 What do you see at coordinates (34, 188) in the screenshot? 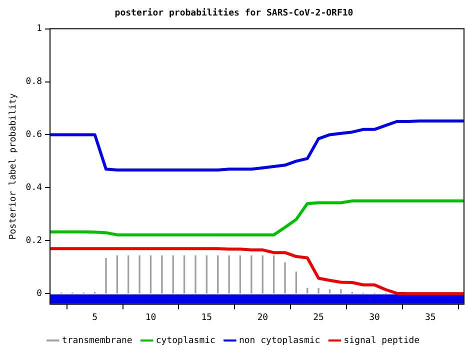
I see `y-tick-label: 0.4` at bounding box center [34, 188].